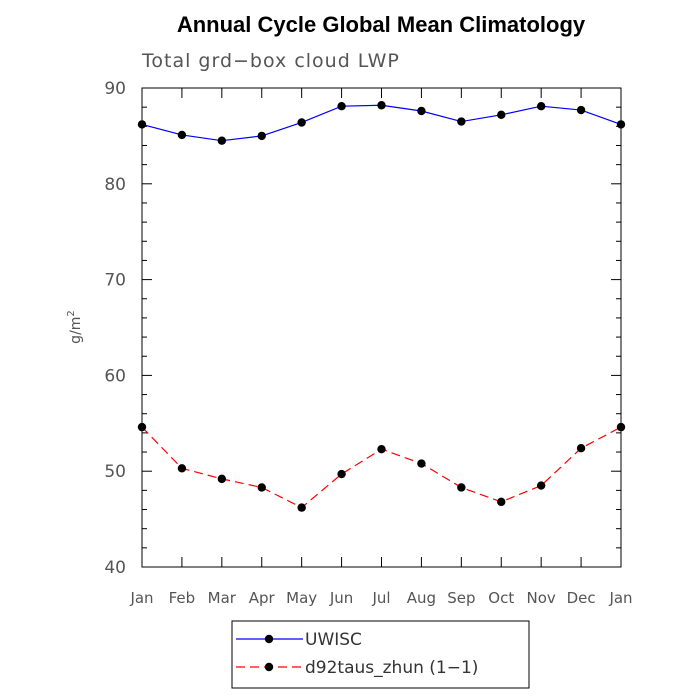 The image size is (700, 700). Describe the element at coordinates (115, 185) in the screenshot. I see `y-tick-label: 80` at that location.